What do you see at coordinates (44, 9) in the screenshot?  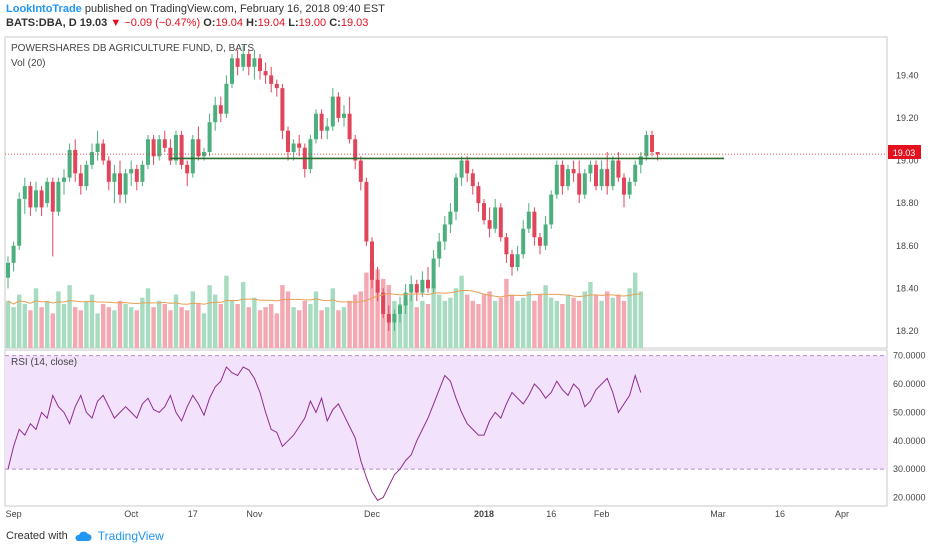 I see `publisher-link: LookIntoTrade` at bounding box center [44, 9].